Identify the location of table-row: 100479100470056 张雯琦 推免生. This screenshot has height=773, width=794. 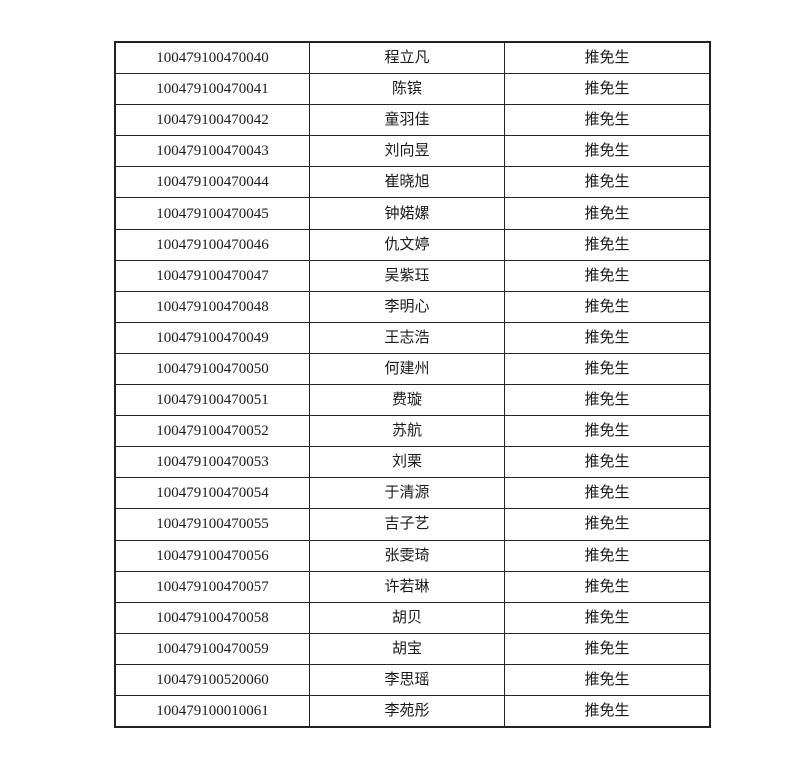
(412, 555).